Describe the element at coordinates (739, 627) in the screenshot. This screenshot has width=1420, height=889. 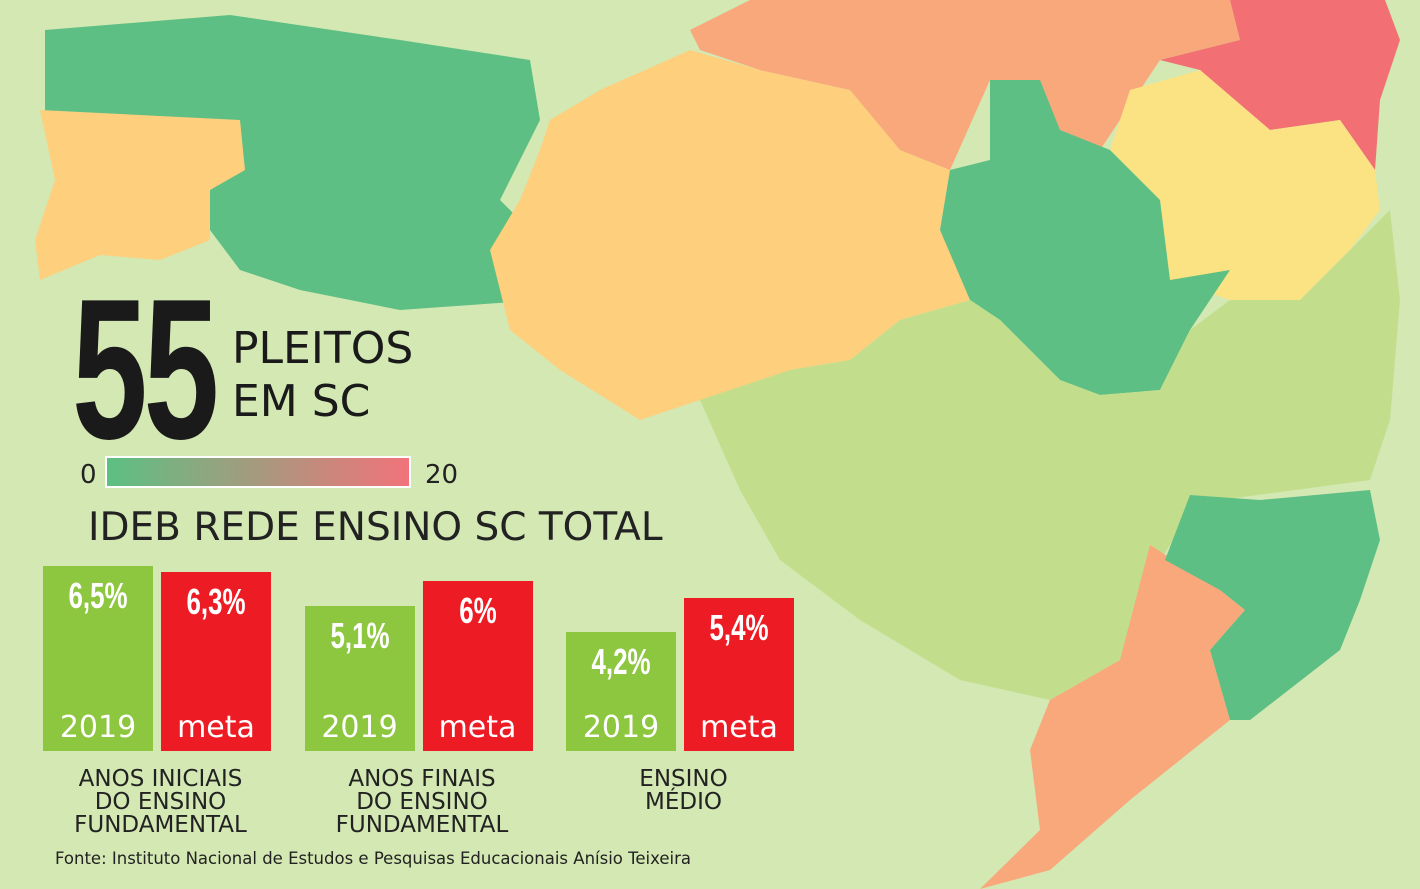
I see `value-label: 5,4%` at that location.